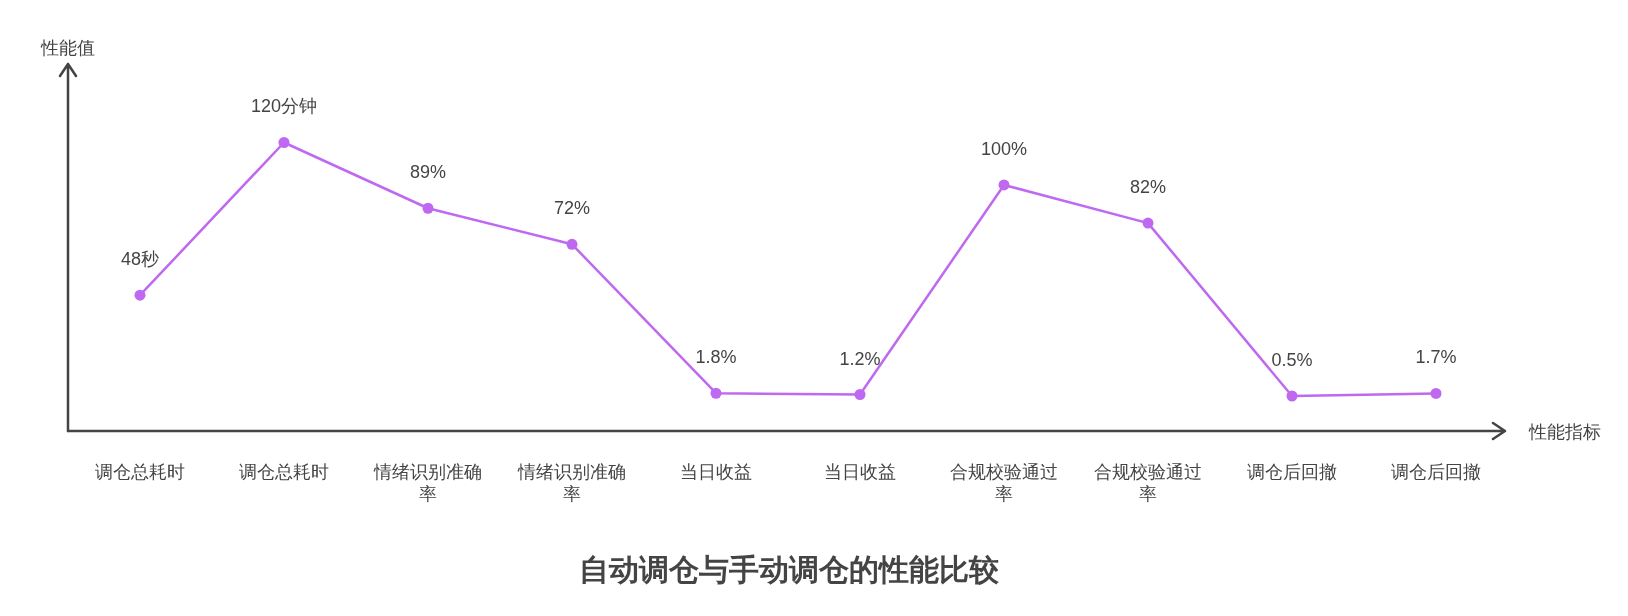 The height and width of the screenshot is (616, 1628). Describe the element at coordinates (716, 357) in the screenshot. I see `data-label: 1.8%` at that location.